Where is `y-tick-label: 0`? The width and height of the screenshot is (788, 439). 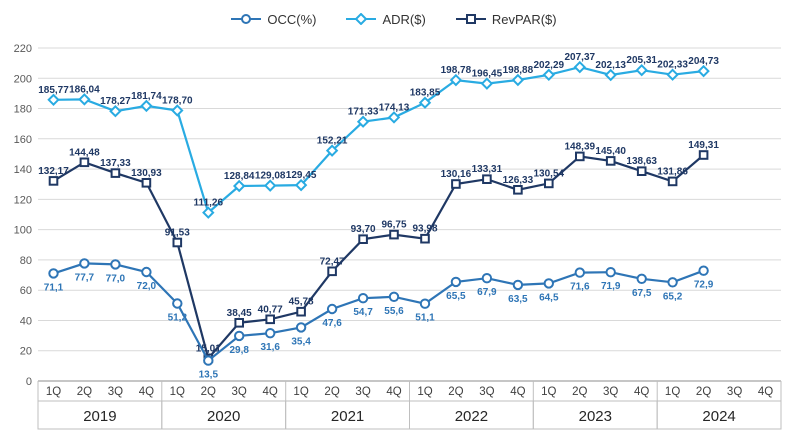
y-tick-label: 0 is located at coordinates (29, 382).